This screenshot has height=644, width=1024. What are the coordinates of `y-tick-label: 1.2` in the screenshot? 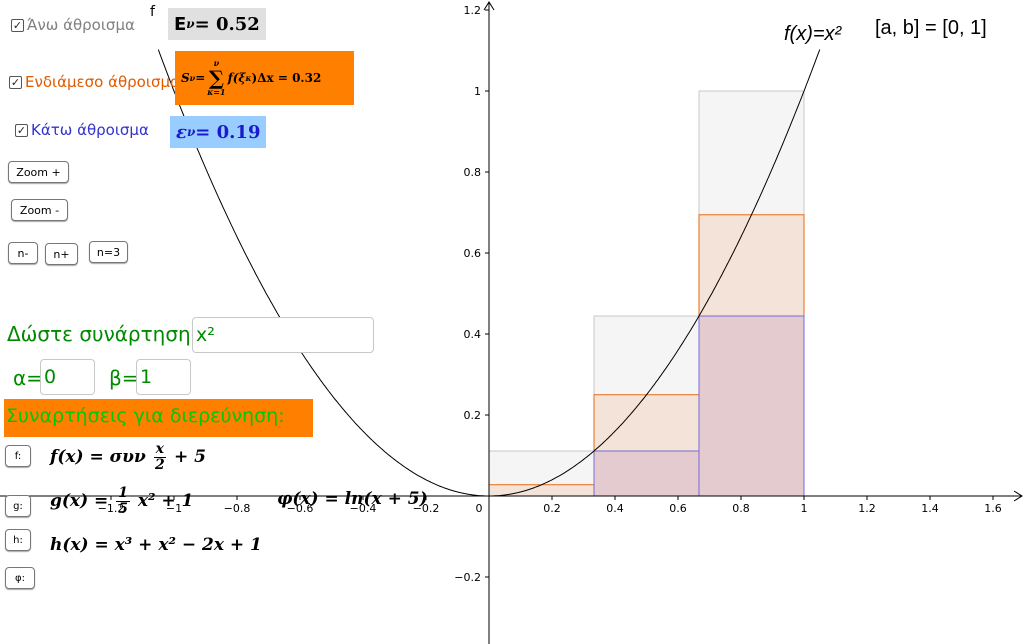 It's located at (473, 10).